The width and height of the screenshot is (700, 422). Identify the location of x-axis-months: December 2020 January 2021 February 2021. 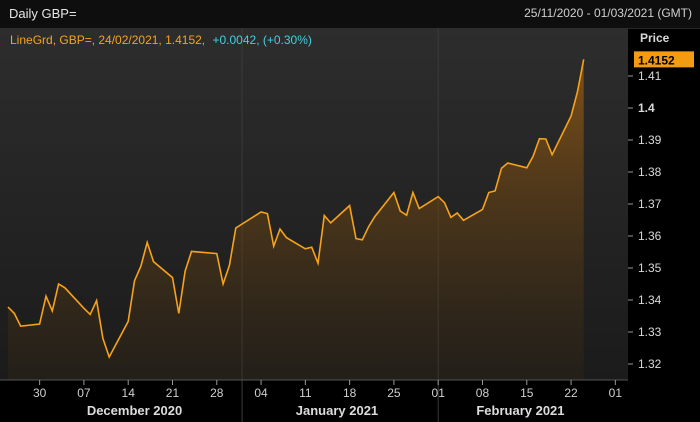
(326, 410).